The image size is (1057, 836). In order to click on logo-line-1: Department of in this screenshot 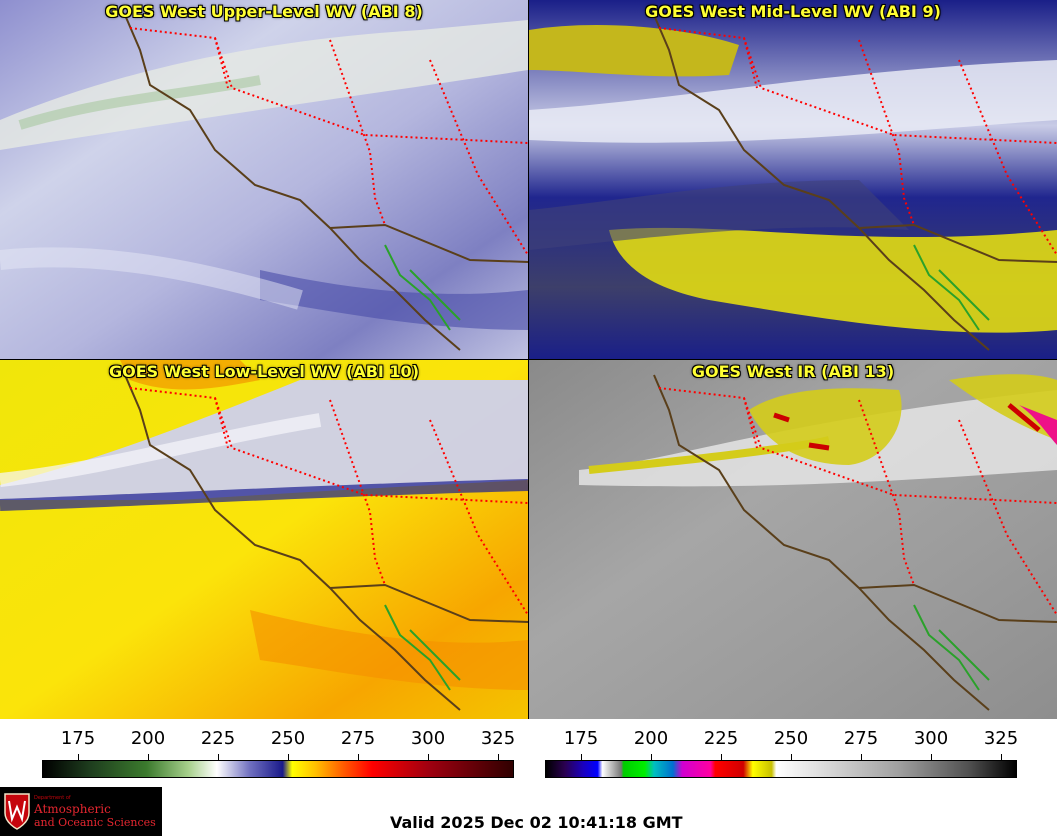, I will do `click(52, 798)`.